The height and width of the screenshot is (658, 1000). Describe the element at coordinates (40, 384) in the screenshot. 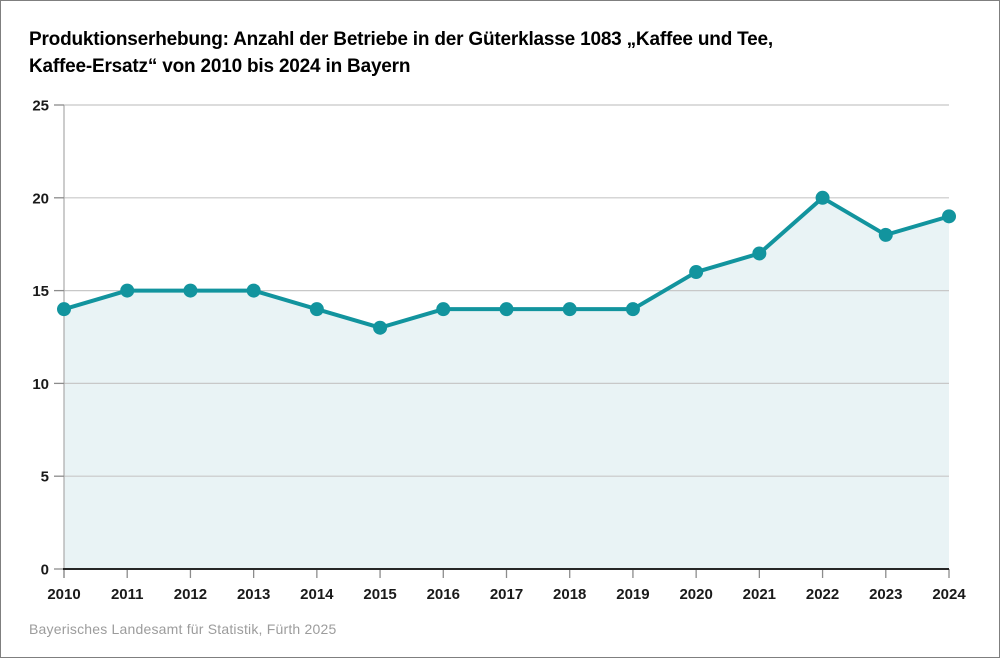

I see `y-tick-label: 10` at that location.